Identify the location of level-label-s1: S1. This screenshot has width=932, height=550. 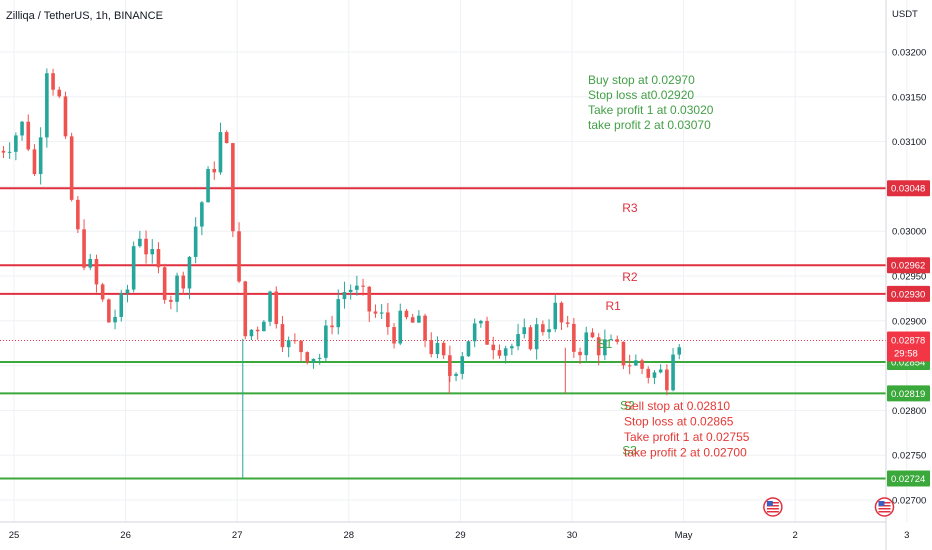
(605, 344).